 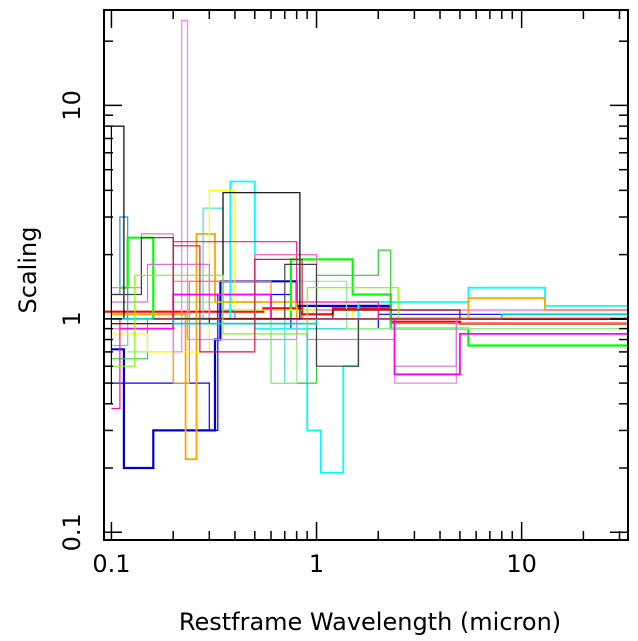 I want to click on y-tick-label: 1, so click(x=72, y=318).